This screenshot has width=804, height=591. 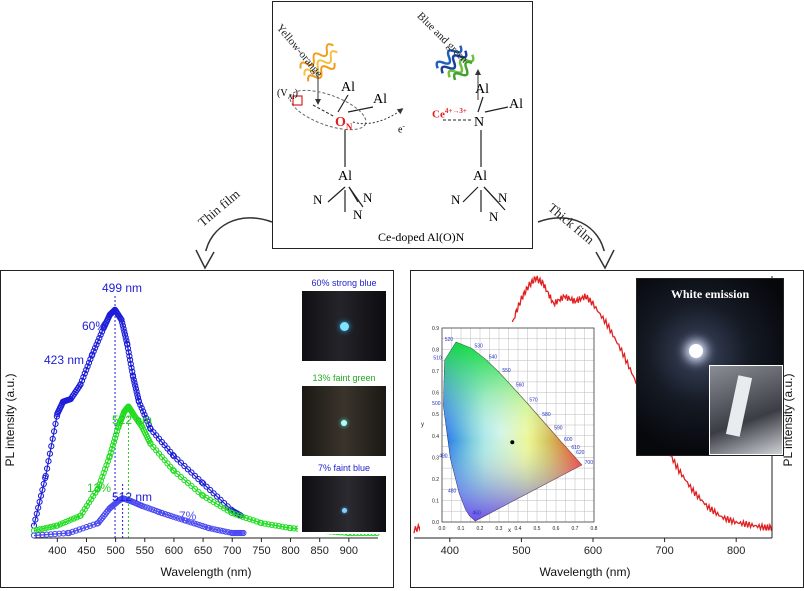 I want to click on y-axis-label: PL intensity (a.u.), so click(x=10, y=420).